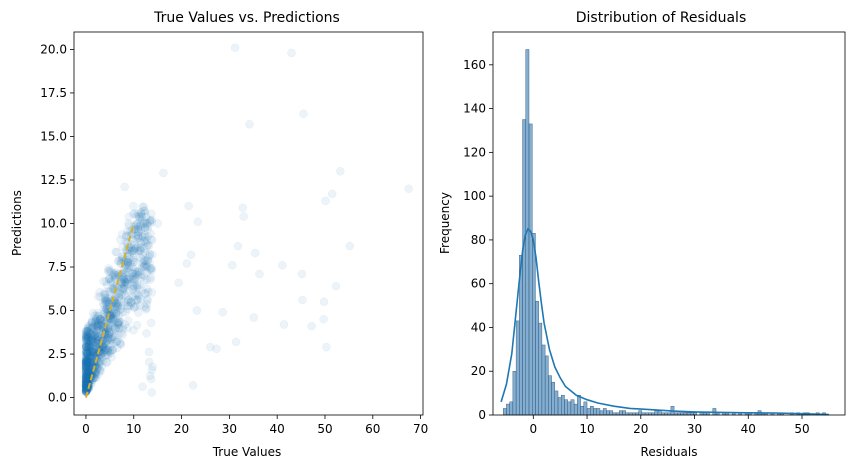 The image size is (855, 472). What do you see at coordinates (640, 429) in the screenshot?
I see `x-tick-label: 20` at bounding box center [640, 429].